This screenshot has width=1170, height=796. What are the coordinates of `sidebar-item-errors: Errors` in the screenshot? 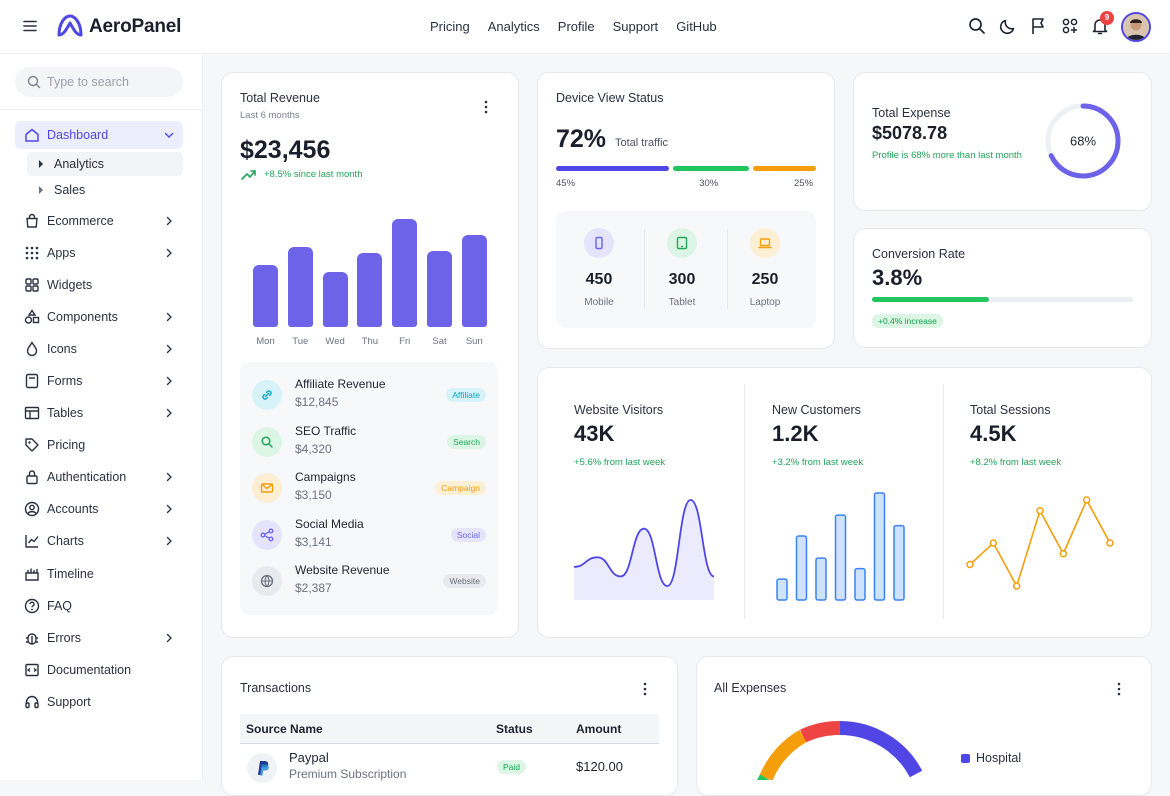 It's located at (99, 638).